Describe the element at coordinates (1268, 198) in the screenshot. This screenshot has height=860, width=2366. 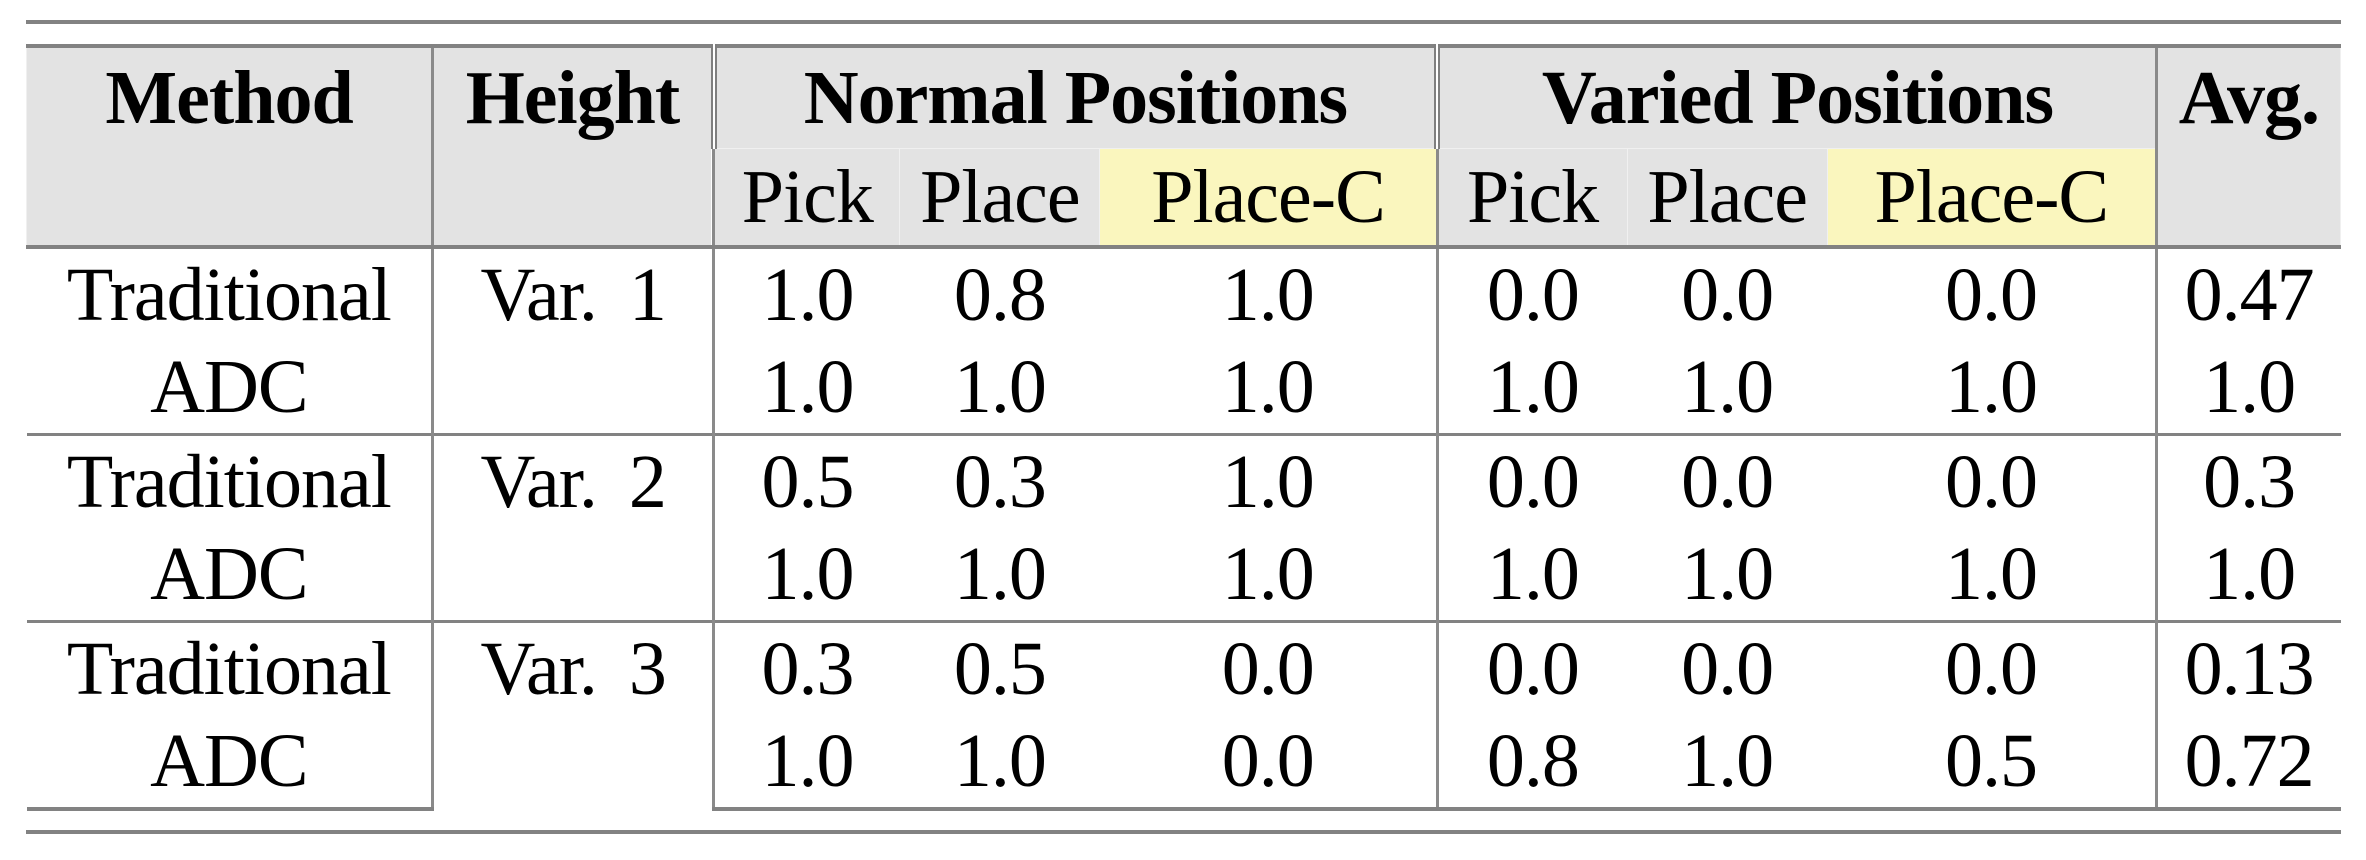
I see `normal-place-c-subheader-highlighted: Place-C` at that location.